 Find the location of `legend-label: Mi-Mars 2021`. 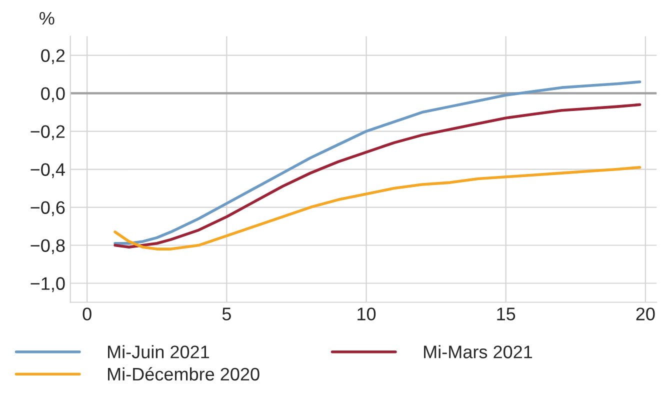

legend-label: Mi-Mars 2021 is located at coordinates (478, 351).